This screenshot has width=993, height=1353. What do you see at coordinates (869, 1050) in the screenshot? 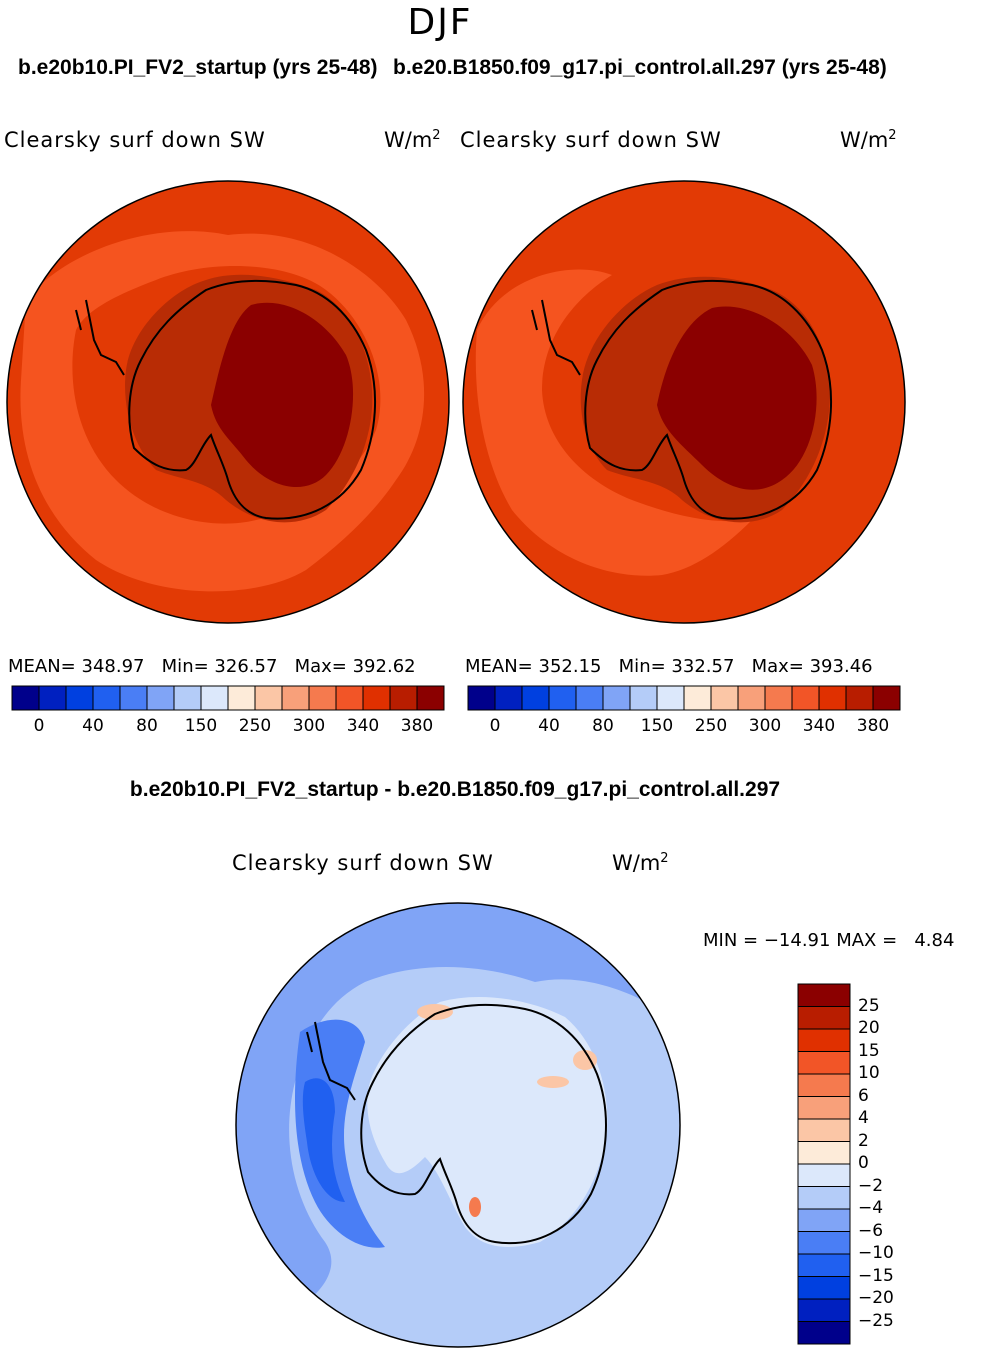
I see `colorbar-diff-tick-label: 15` at bounding box center [869, 1050].